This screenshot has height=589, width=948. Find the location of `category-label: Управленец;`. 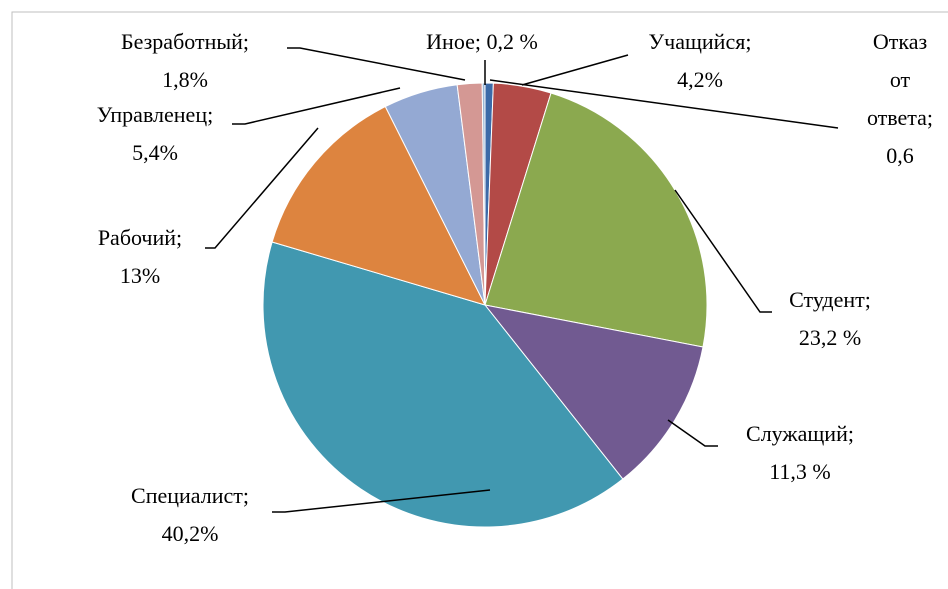

category-label: Управленец; is located at coordinates (155, 114).